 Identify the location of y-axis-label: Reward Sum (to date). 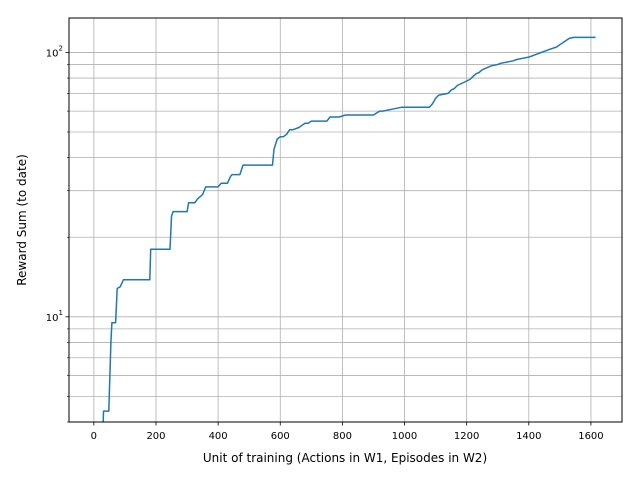
(22, 220).